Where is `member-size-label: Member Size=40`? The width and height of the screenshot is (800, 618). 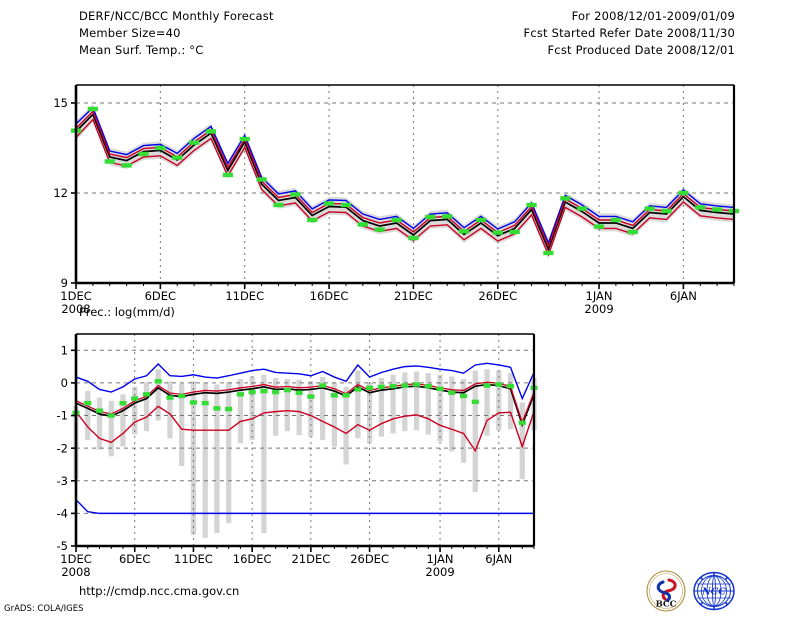 member-size-label: Member Size=40 is located at coordinates (130, 33).